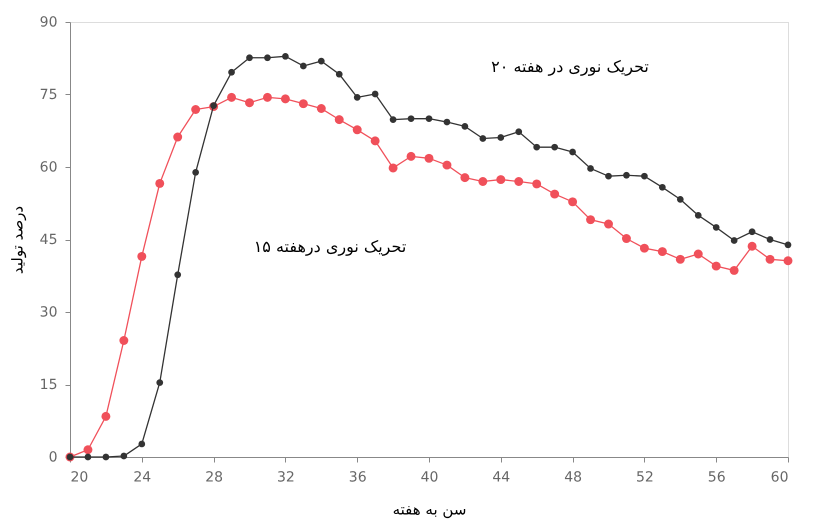 This screenshot has height=527, width=813. Describe the element at coordinates (142, 478) in the screenshot. I see `x-tick-label: 24` at that location.